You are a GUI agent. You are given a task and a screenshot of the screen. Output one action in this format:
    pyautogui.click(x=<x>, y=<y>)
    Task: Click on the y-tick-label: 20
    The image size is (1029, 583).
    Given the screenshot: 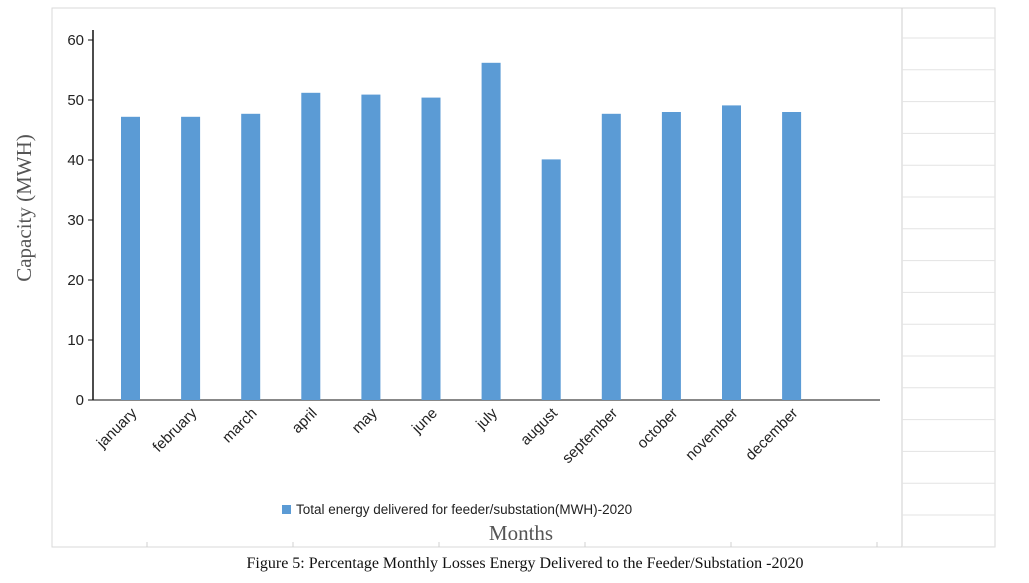 What is the action you would take?
    pyautogui.click(x=75, y=280)
    